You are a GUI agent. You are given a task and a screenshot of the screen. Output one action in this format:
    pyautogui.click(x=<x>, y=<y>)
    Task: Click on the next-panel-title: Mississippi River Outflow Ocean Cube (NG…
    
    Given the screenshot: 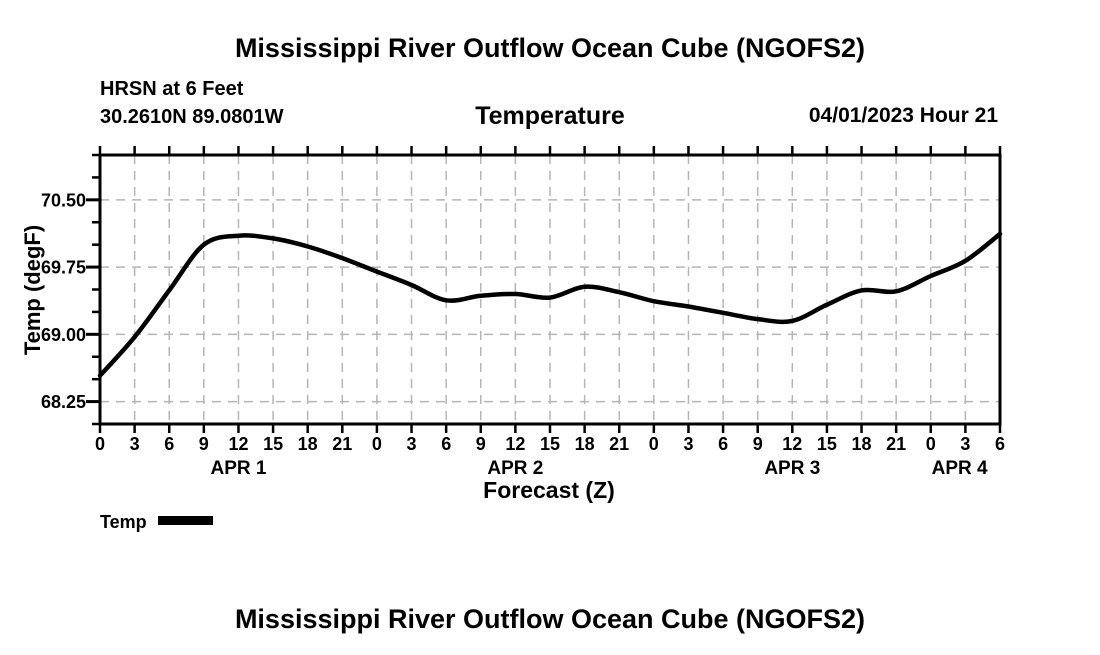 What is the action you would take?
    pyautogui.click(x=550, y=619)
    